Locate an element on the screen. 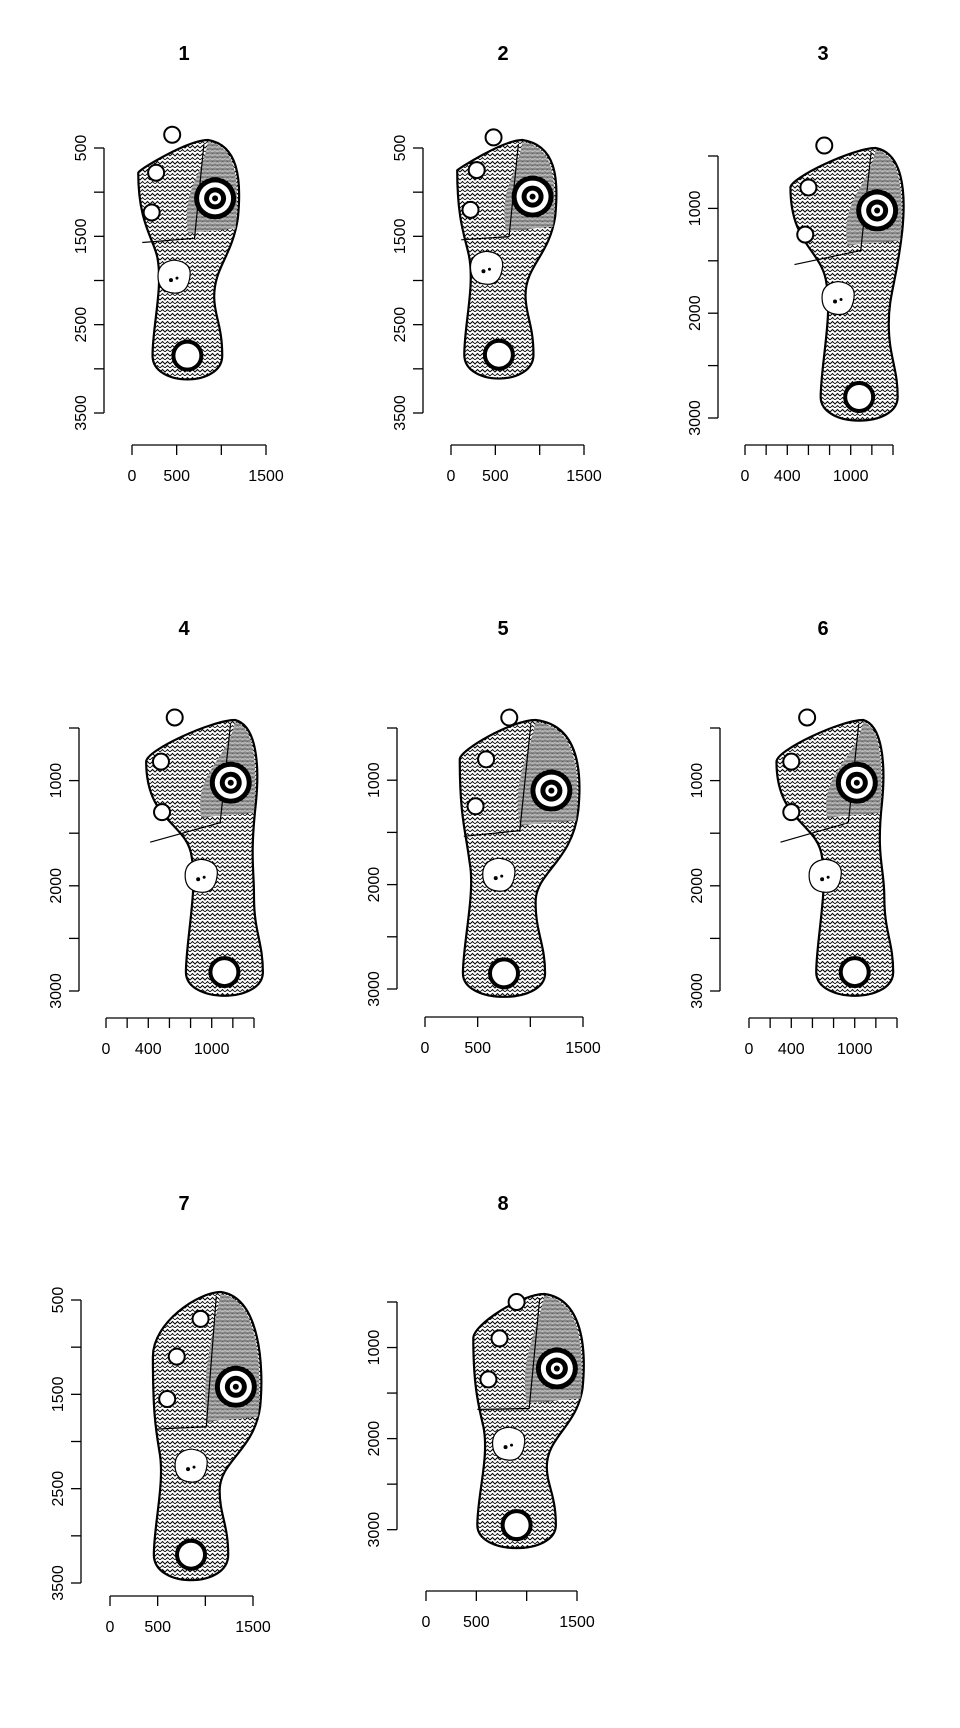 Image resolution: width=960 pixels, height=1728 pixels. panel-title: 2 is located at coordinates (502, 54).